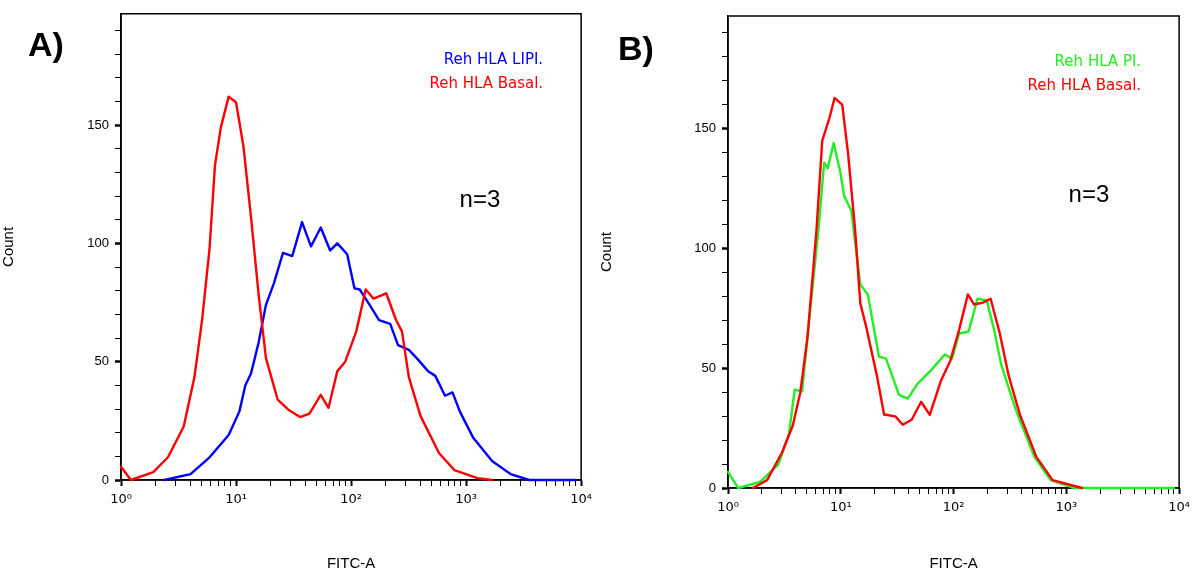 This screenshot has height=579, width=1196. What do you see at coordinates (636, 48) in the screenshot?
I see `chart-title: B)` at bounding box center [636, 48].